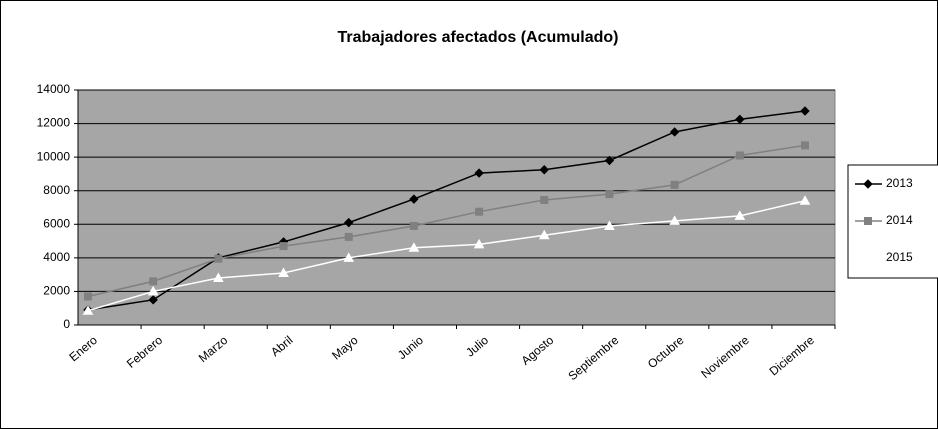 This screenshot has height=429, width=938. Describe the element at coordinates (899, 183) in the screenshot. I see `legend-label: 2013` at that location.